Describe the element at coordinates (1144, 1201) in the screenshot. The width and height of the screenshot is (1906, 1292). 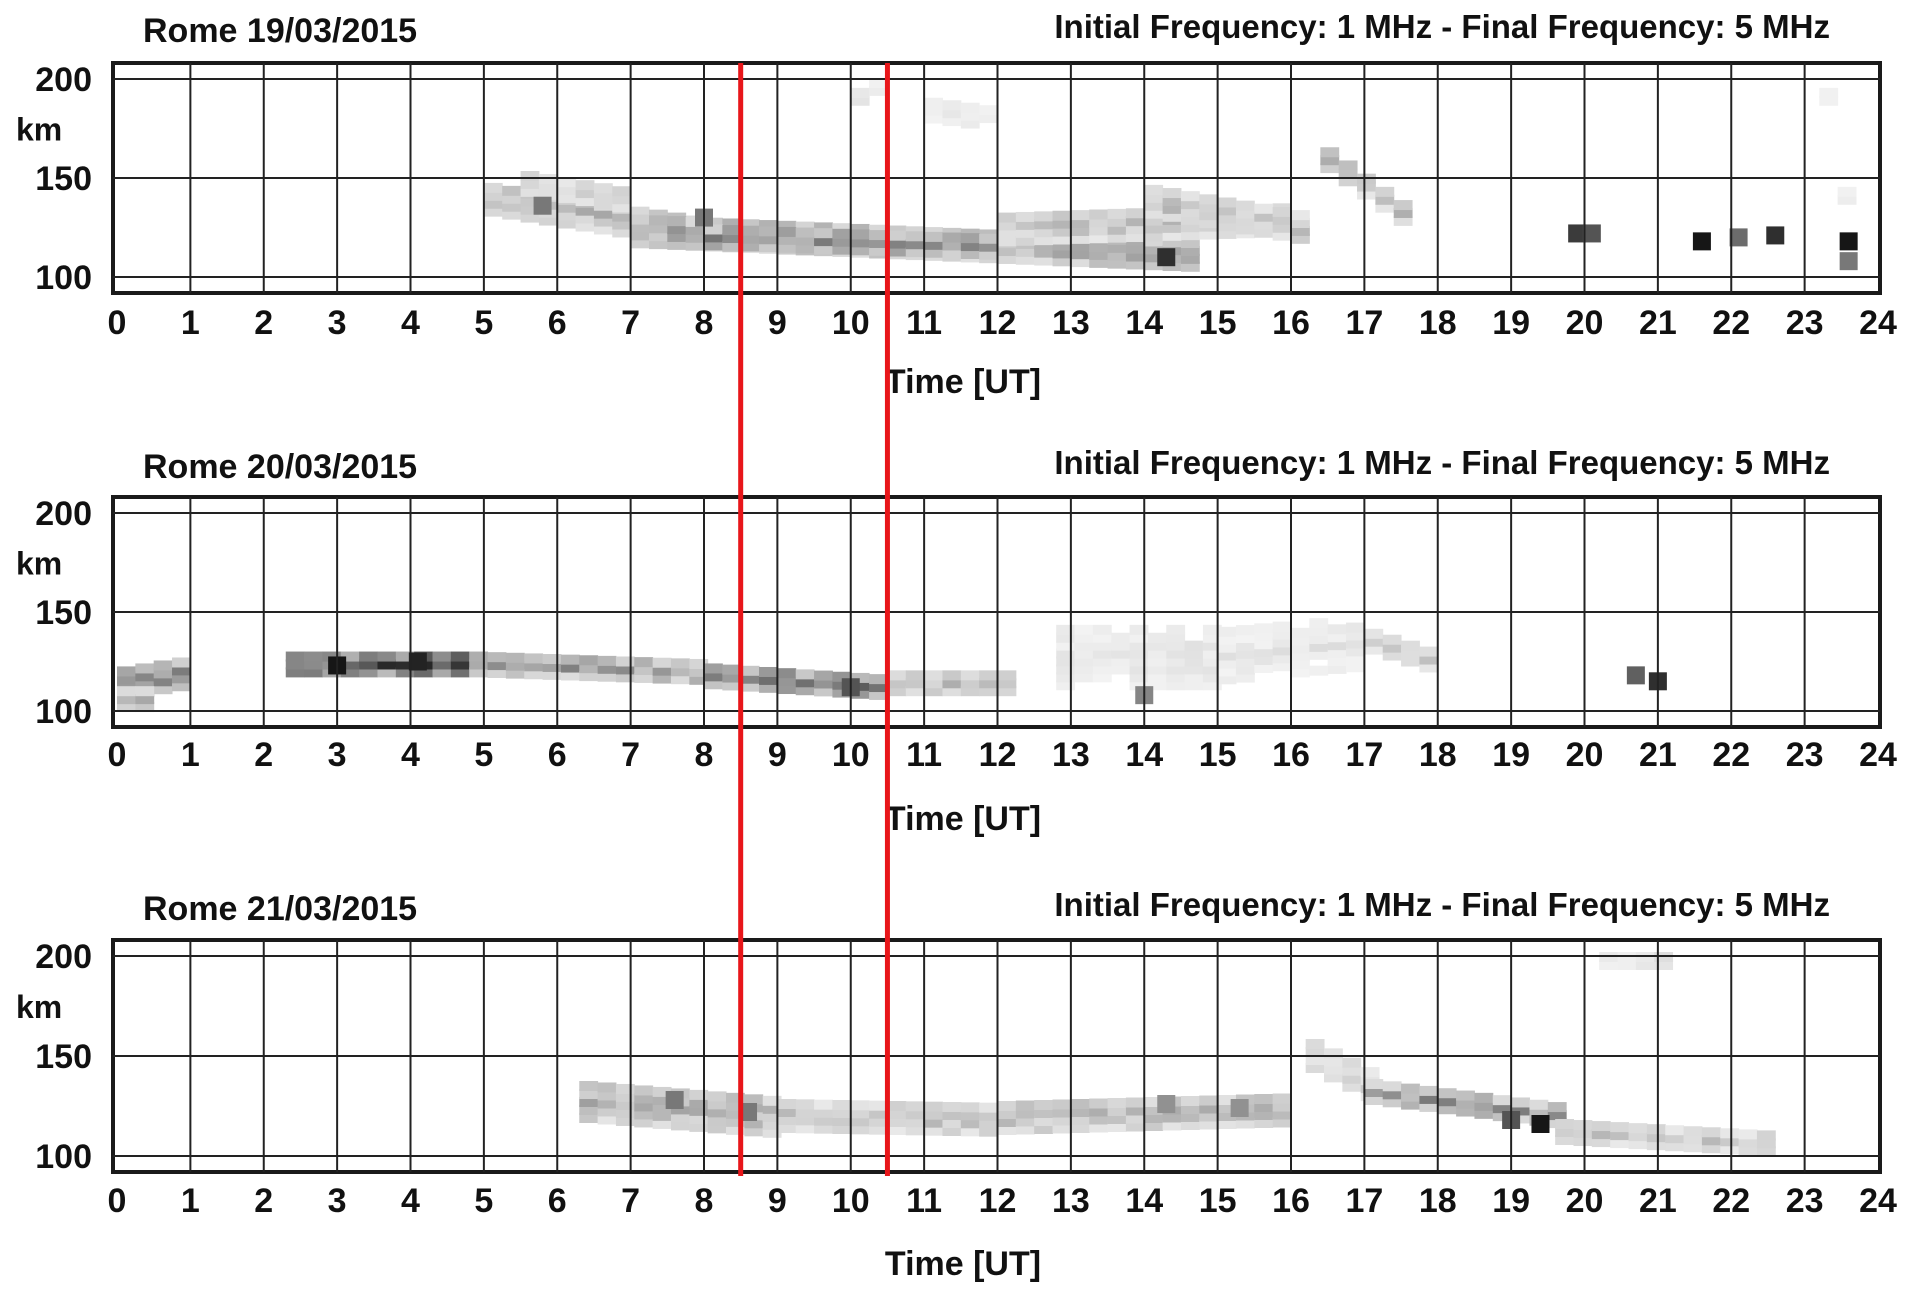
I see `x-tick-label: 14` at that location.